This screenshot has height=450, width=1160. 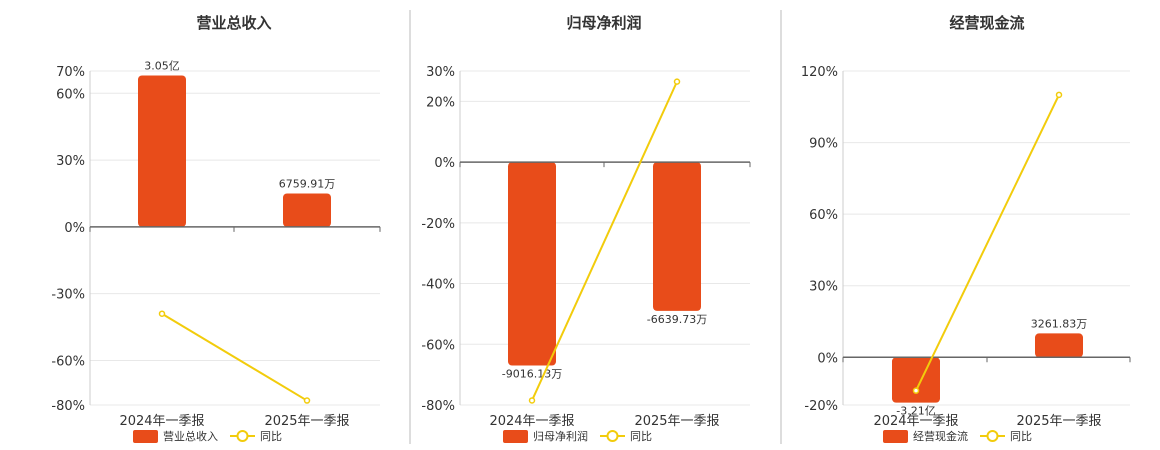 I want to click on legend-label-bar: 营业总收入, so click(x=190, y=436).